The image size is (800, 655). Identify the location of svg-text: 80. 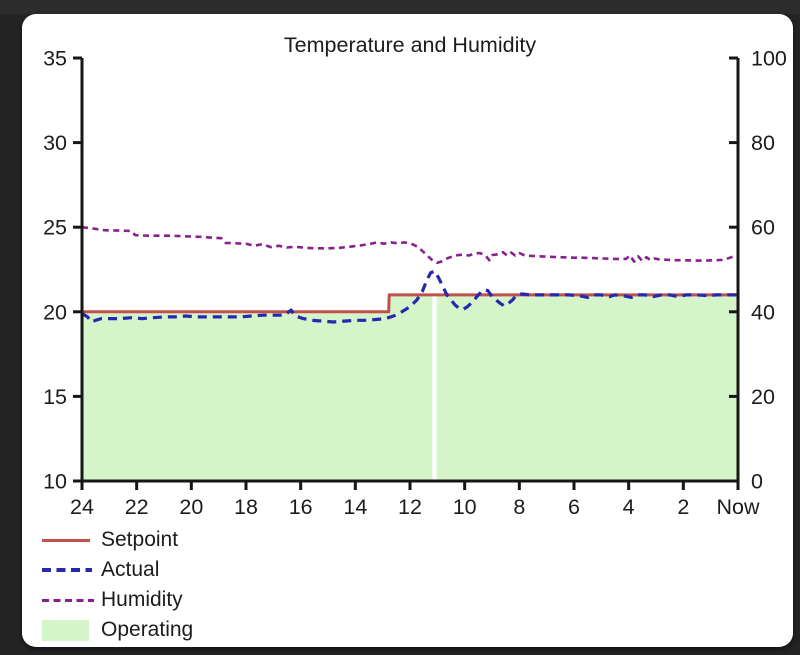
(763, 143).